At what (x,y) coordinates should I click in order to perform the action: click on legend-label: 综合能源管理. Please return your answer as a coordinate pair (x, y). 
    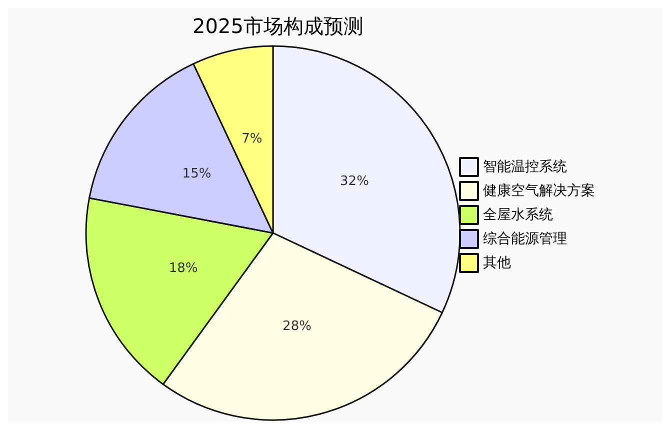
    Looking at the image, I should click on (525, 239).